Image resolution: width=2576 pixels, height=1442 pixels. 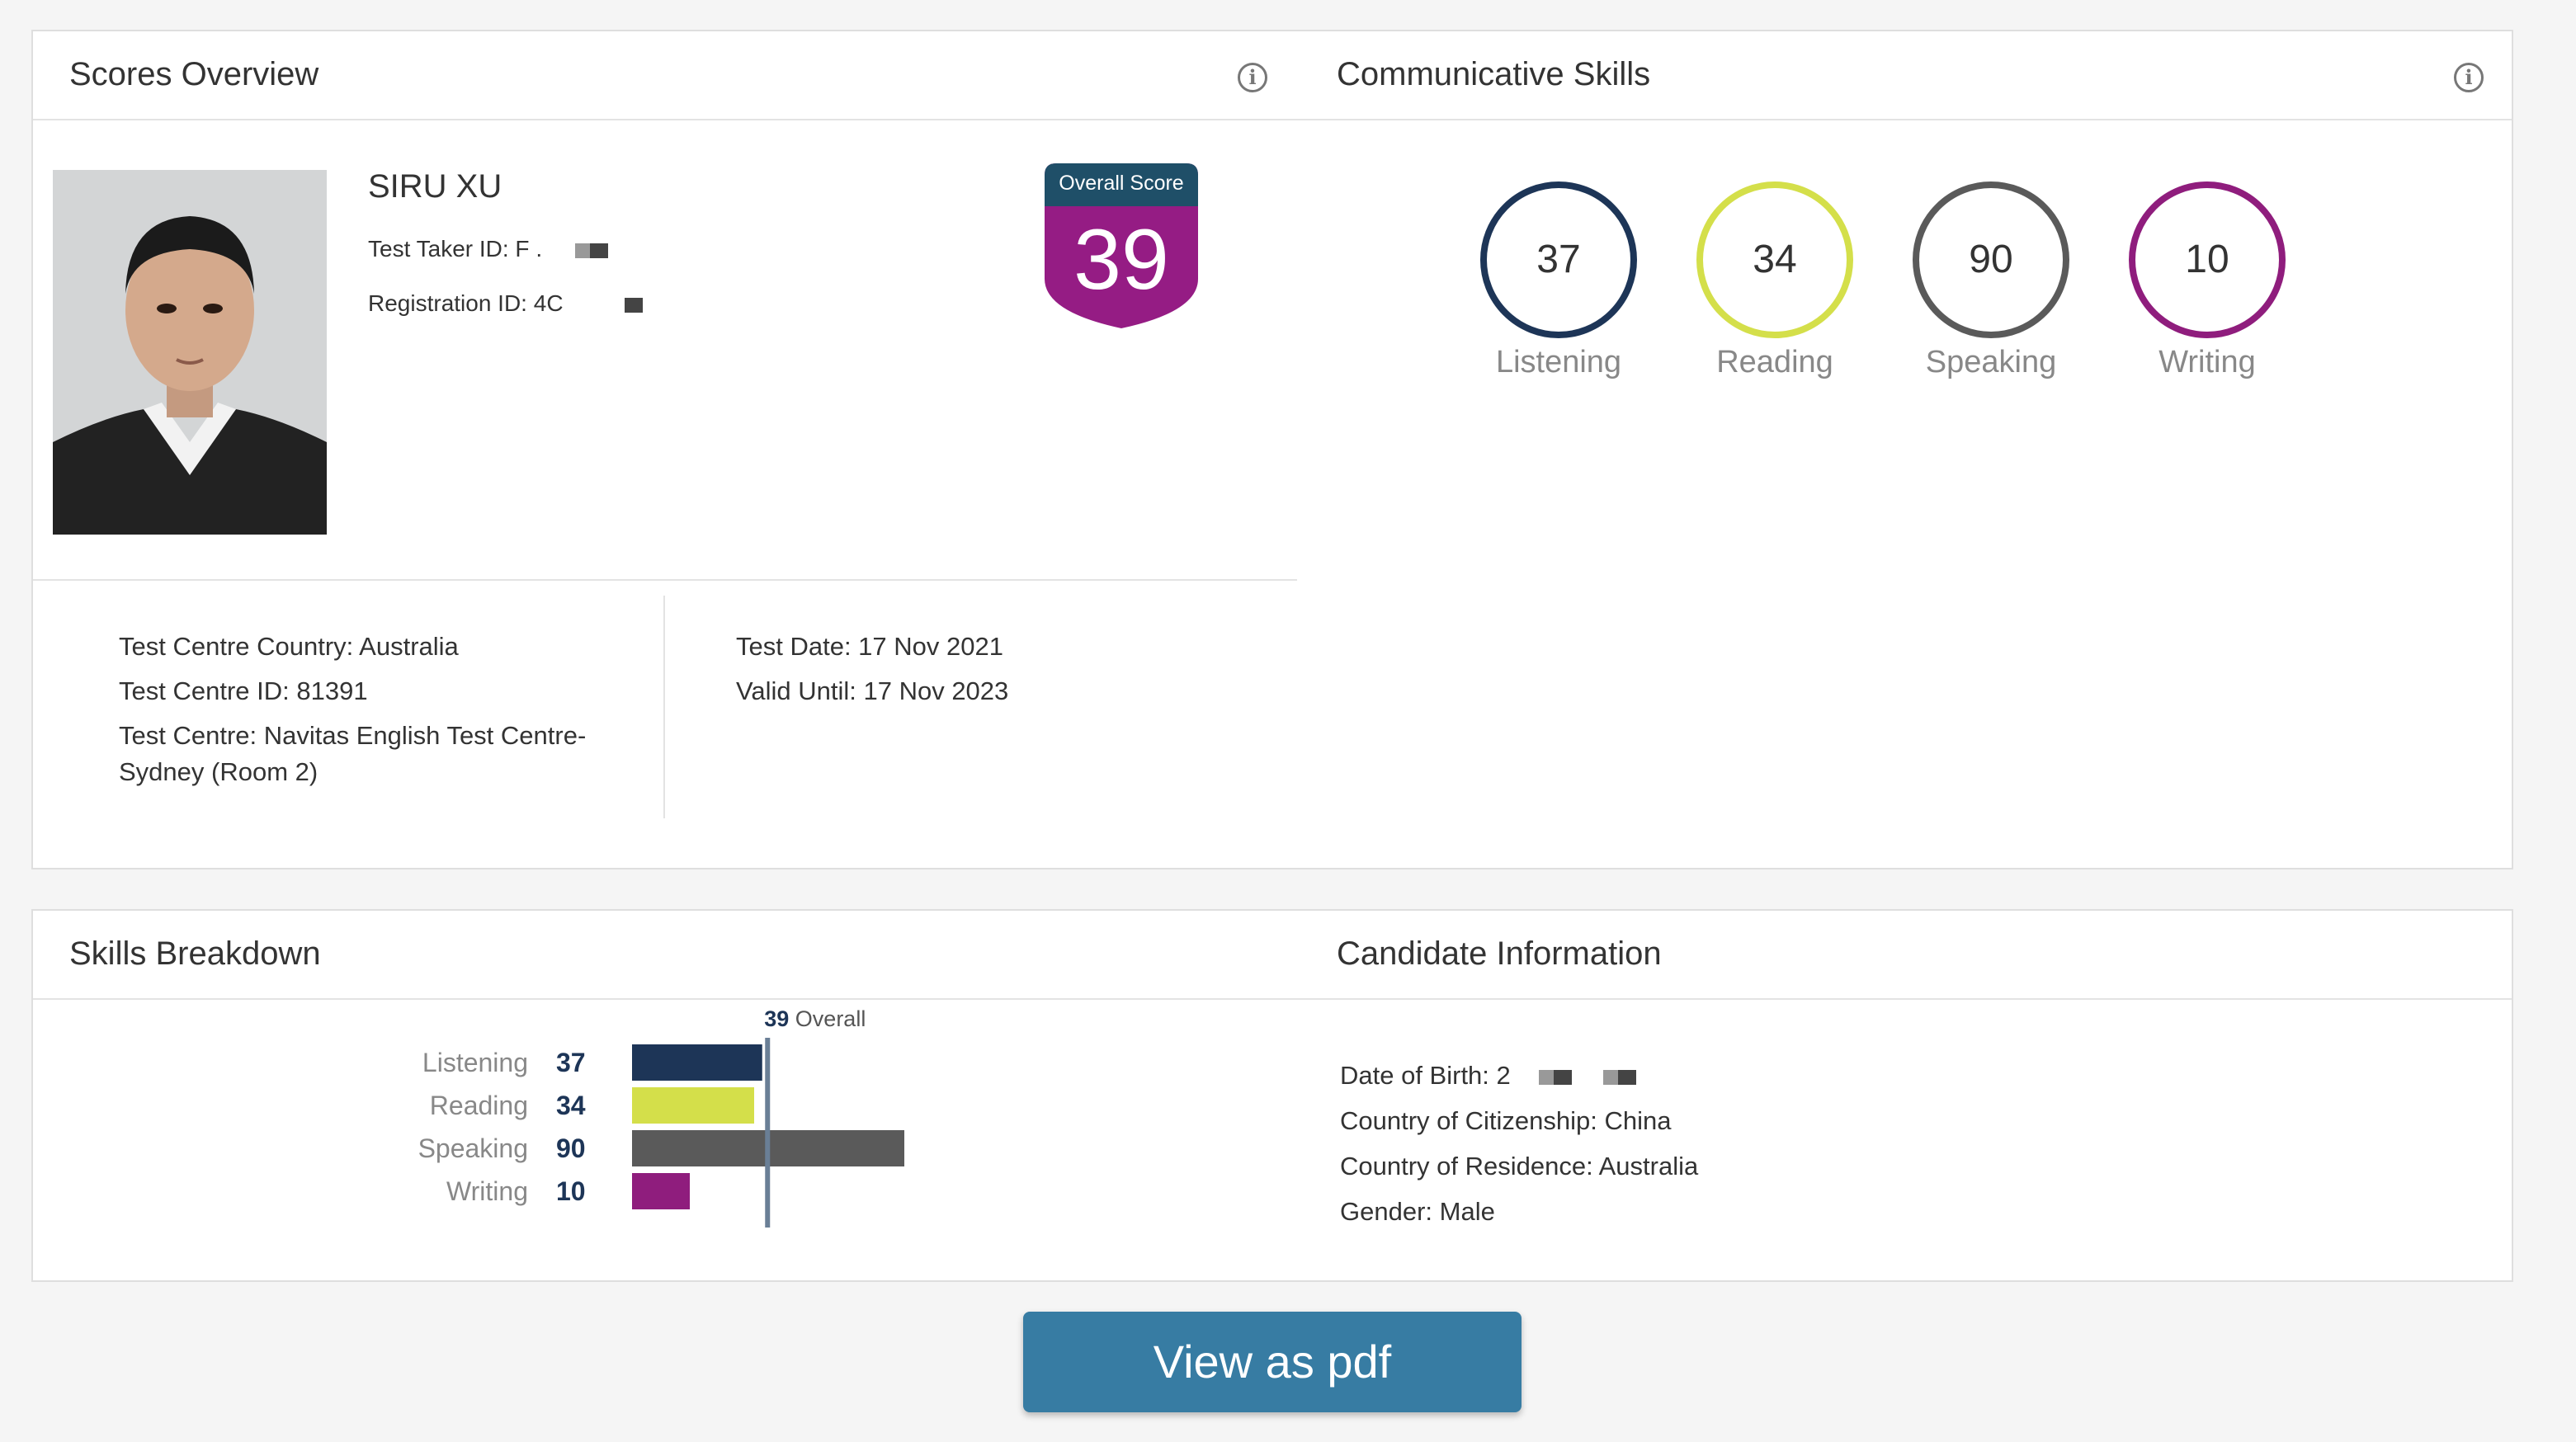 I want to click on bar-label-listening: Listening, so click(x=475, y=1062).